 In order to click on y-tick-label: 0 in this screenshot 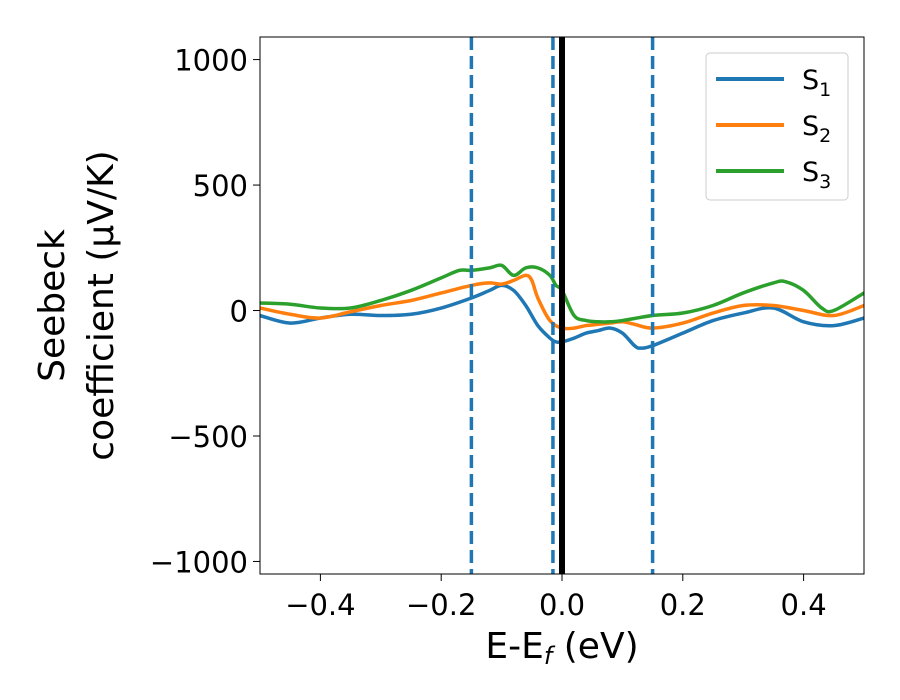, I will do `click(239, 312)`.